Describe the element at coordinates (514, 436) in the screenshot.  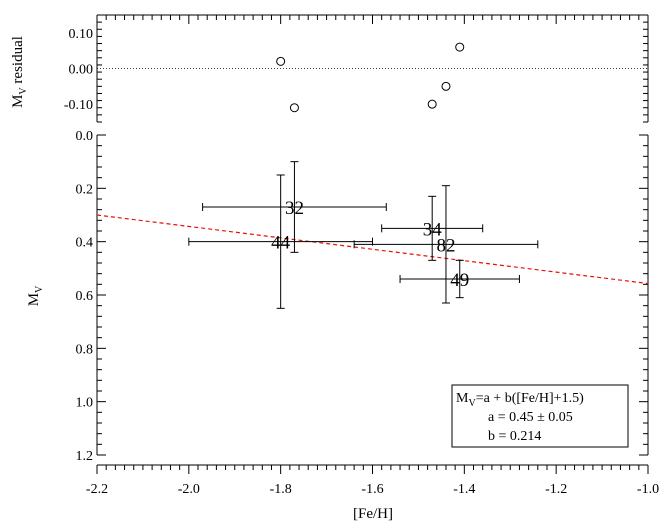
I see `fit-legend-b: b = 0.214` at that location.